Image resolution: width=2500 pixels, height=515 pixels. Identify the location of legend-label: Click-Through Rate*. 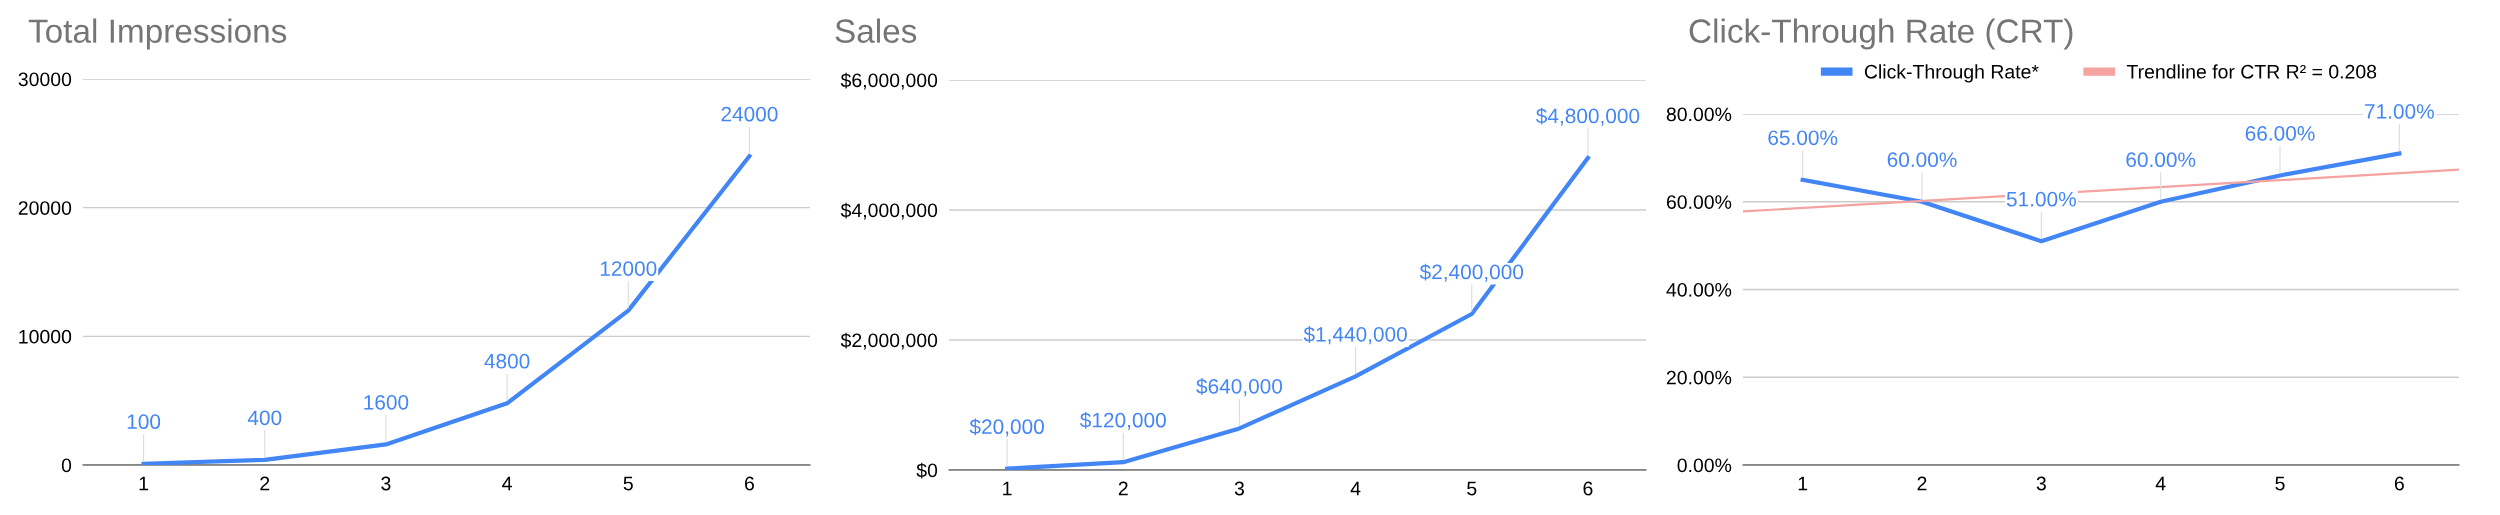
(1951, 73).